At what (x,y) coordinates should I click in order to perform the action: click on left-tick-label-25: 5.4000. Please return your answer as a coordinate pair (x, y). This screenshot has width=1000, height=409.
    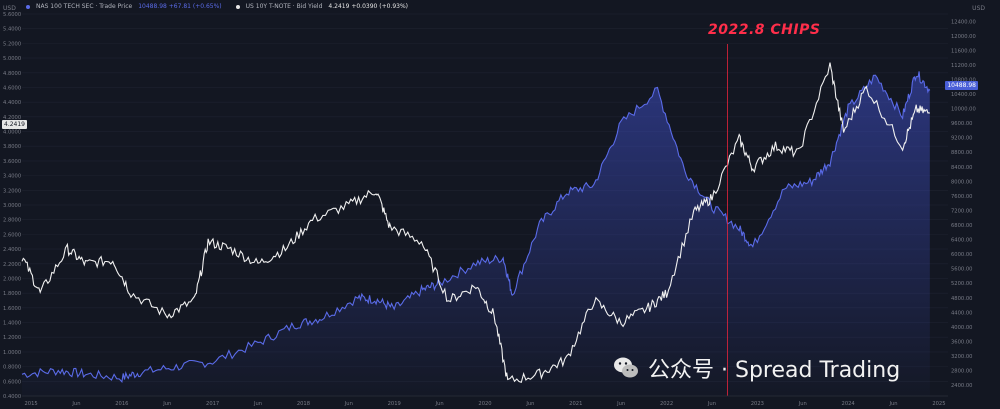
    Looking at the image, I should click on (12, 30).